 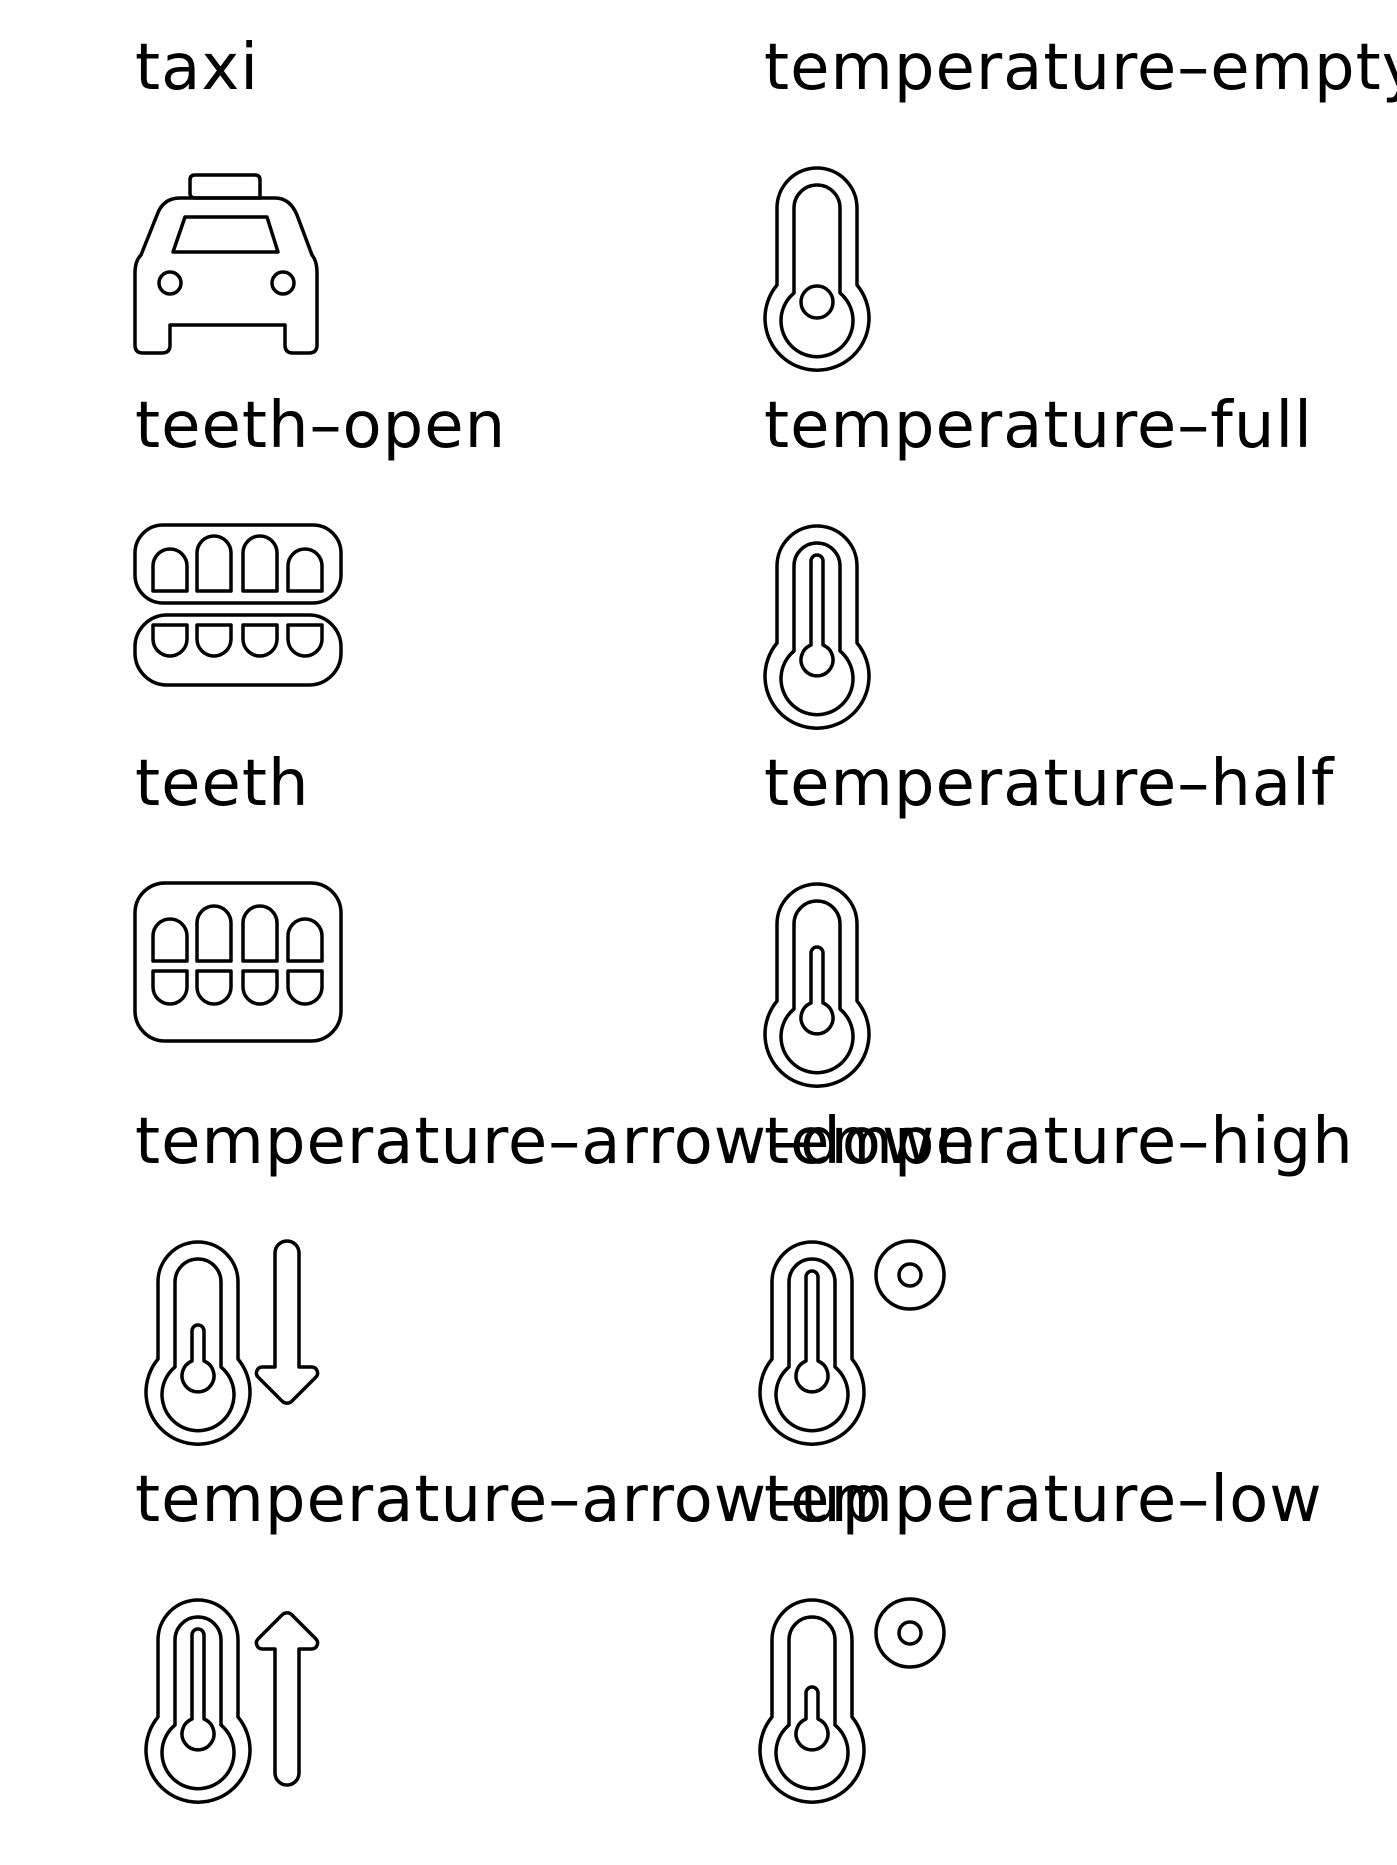 I want to click on temperature-full-icon, so click(x=818, y=626).